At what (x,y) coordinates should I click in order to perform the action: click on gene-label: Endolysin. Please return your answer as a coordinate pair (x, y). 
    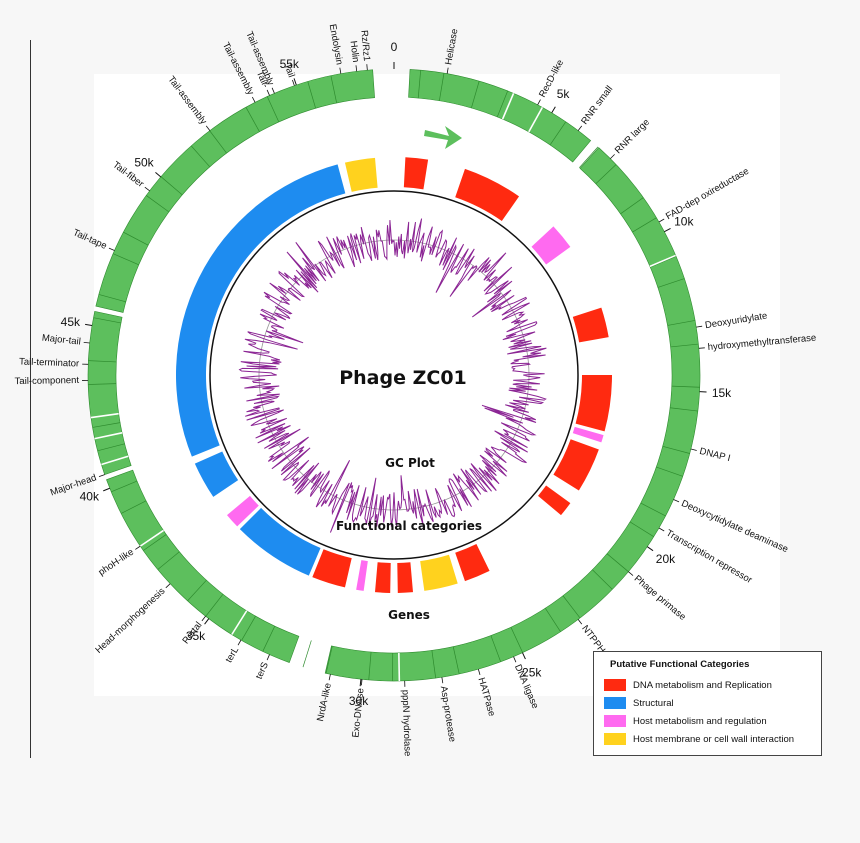
    Looking at the image, I should click on (336, 44).